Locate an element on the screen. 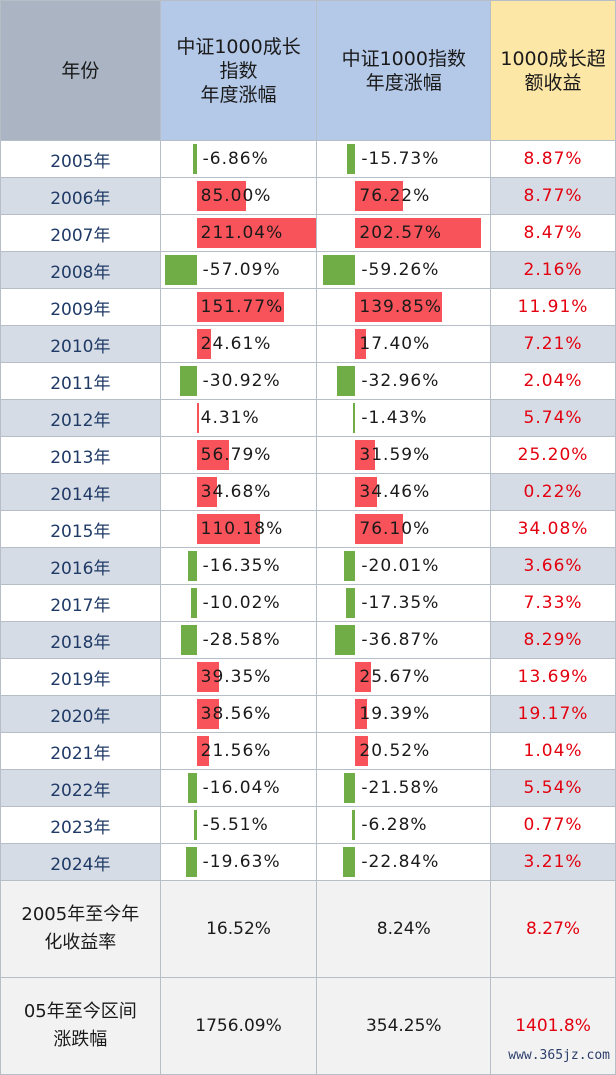  index-return-cell: 17.40% is located at coordinates (404, 344).